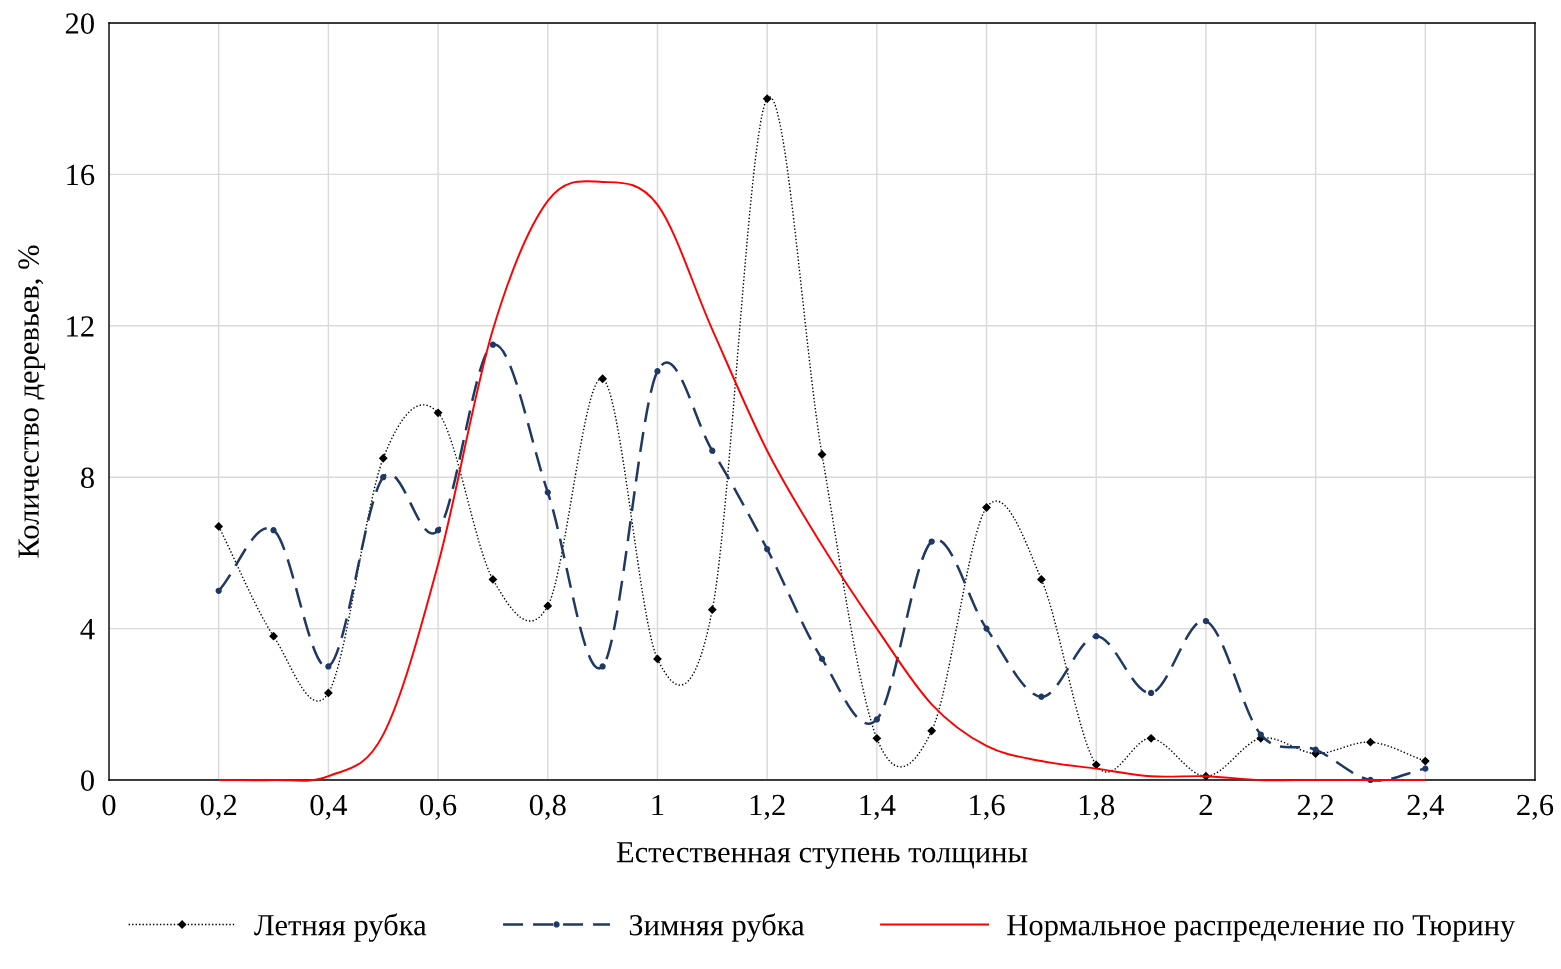  Describe the element at coordinates (87, 478) in the screenshot. I see `y-tick-label: 8` at that location.